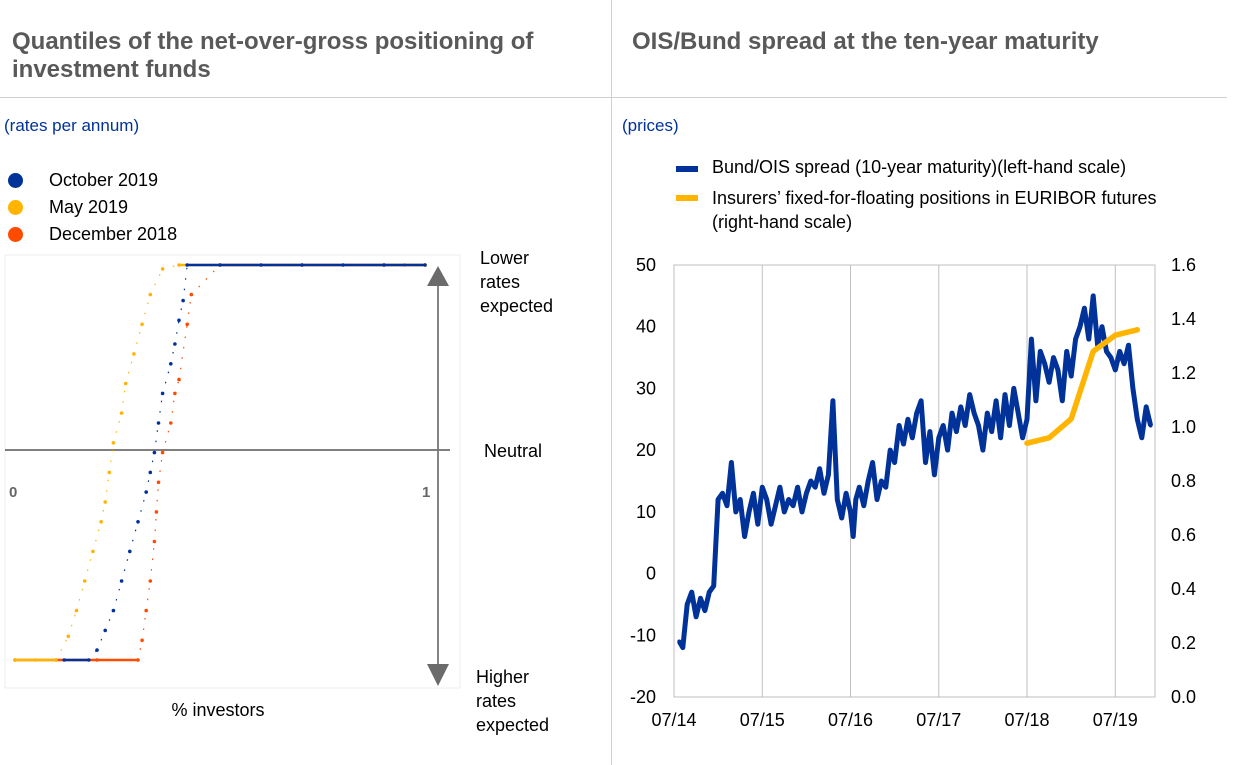  Describe the element at coordinates (651, 574) in the screenshot. I see `y-left-tick-label: 0` at that location.